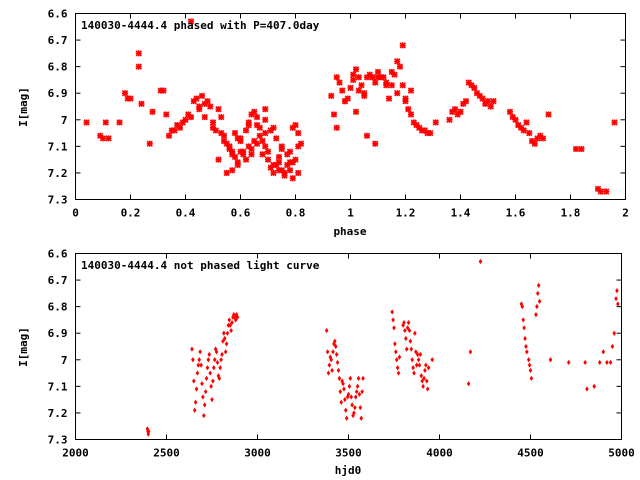 The height and width of the screenshot is (480, 640). What do you see at coordinates (621, 453) in the screenshot?
I see `x-tick-label: 5000` at bounding box center [621, 453].